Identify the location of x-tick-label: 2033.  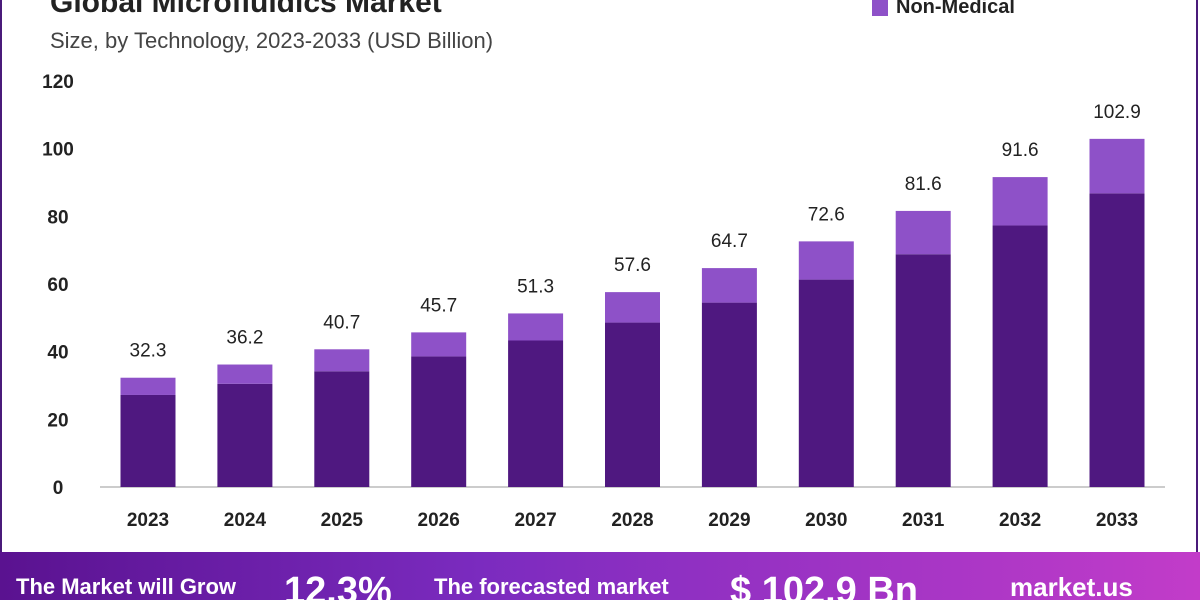
(1117, 520).